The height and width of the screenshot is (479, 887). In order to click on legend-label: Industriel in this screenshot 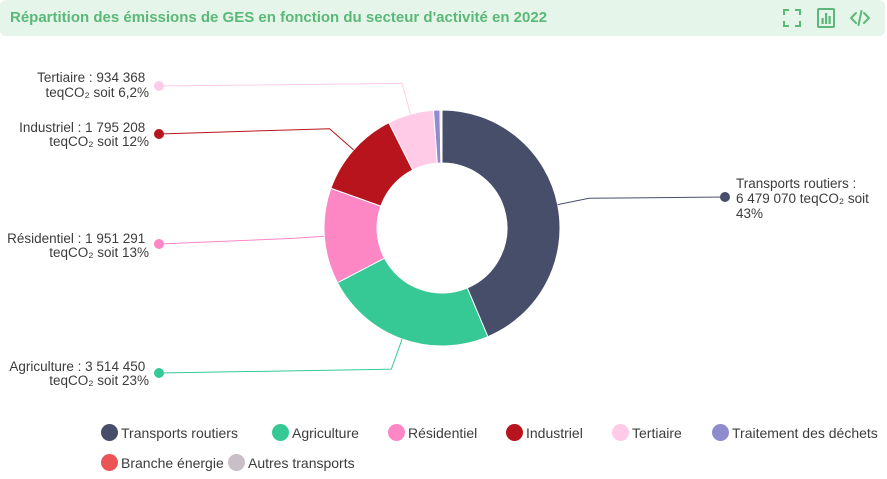, I will do `click(554, 432)`.